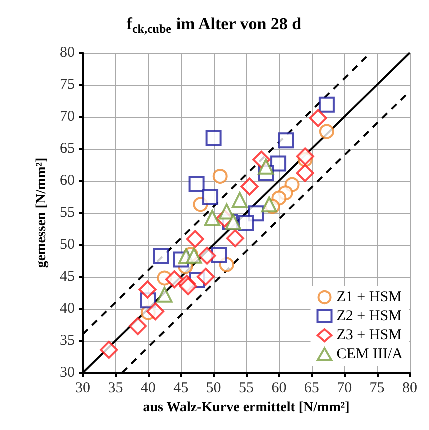 The height and width of the screenshot is (430, 429). What do you see at coordinates (67, 341) in the screenshot?
I see `y-tick-label: 35` at bounding box center [67, 341].